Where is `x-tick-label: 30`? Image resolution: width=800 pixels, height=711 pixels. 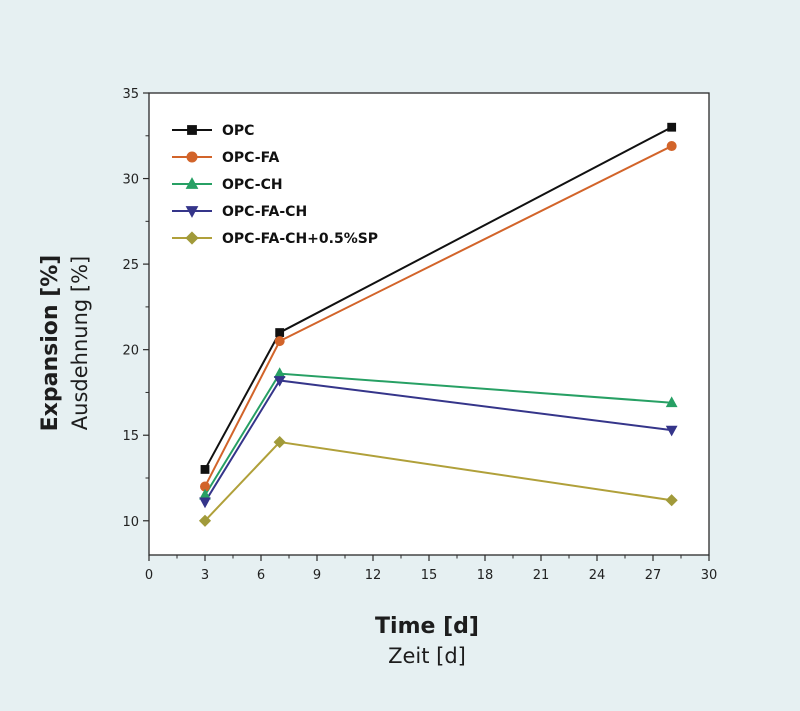 x-tick-label: 30 is located at coordinates (709, 575).